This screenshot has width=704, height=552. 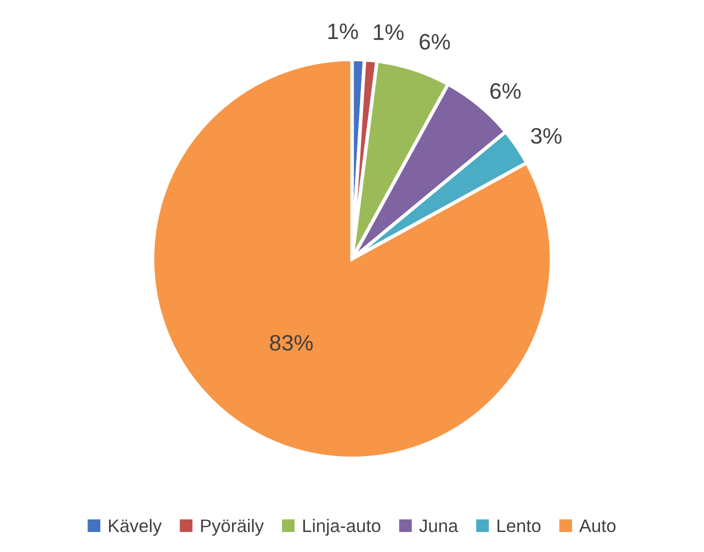 What do you see at coordinates (438, 526) in the screenshot?
I see `legend-label: Juna` at bounding box center [438, 526].